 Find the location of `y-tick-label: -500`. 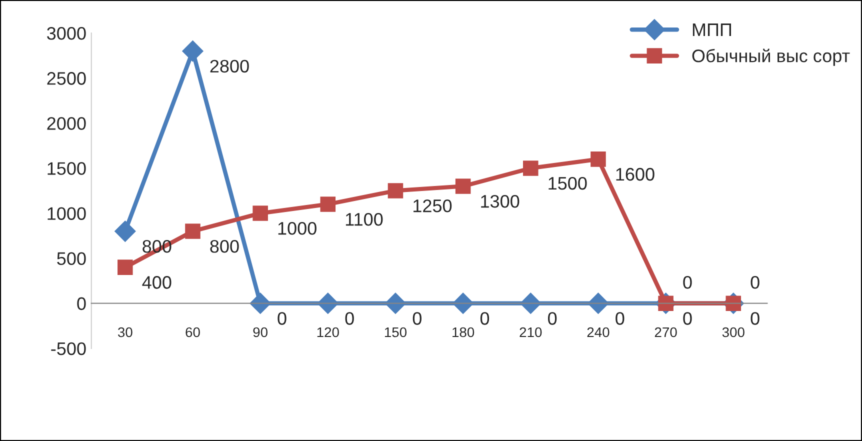

y-tick-label: -500 is located at coordinates (68, 349).